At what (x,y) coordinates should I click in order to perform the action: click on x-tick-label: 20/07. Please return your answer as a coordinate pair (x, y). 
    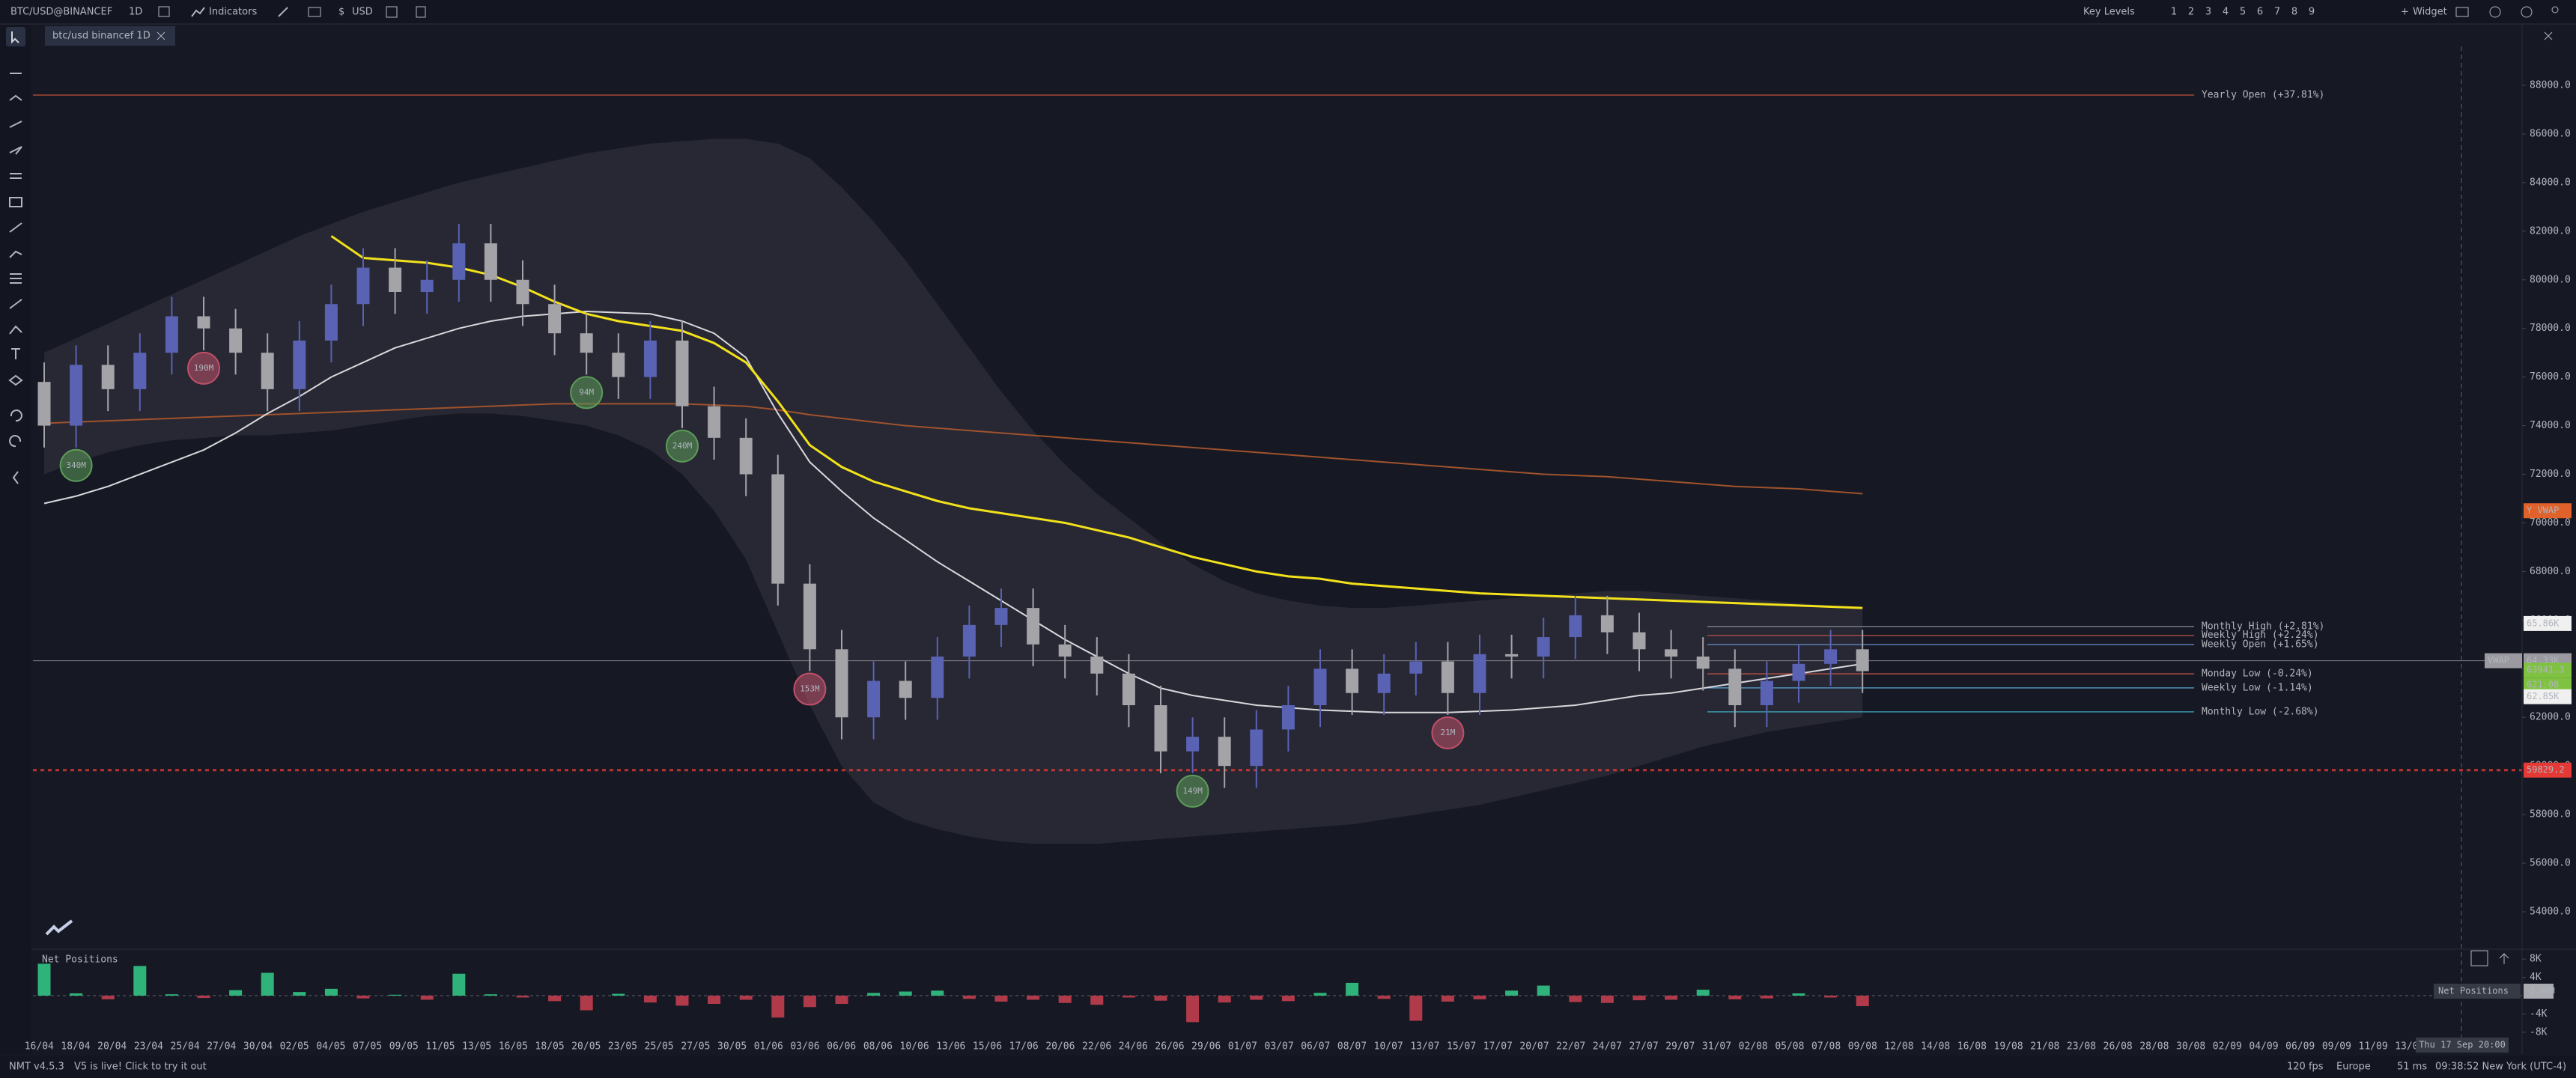
    Looking at the image, I should click on (1534, 1047).